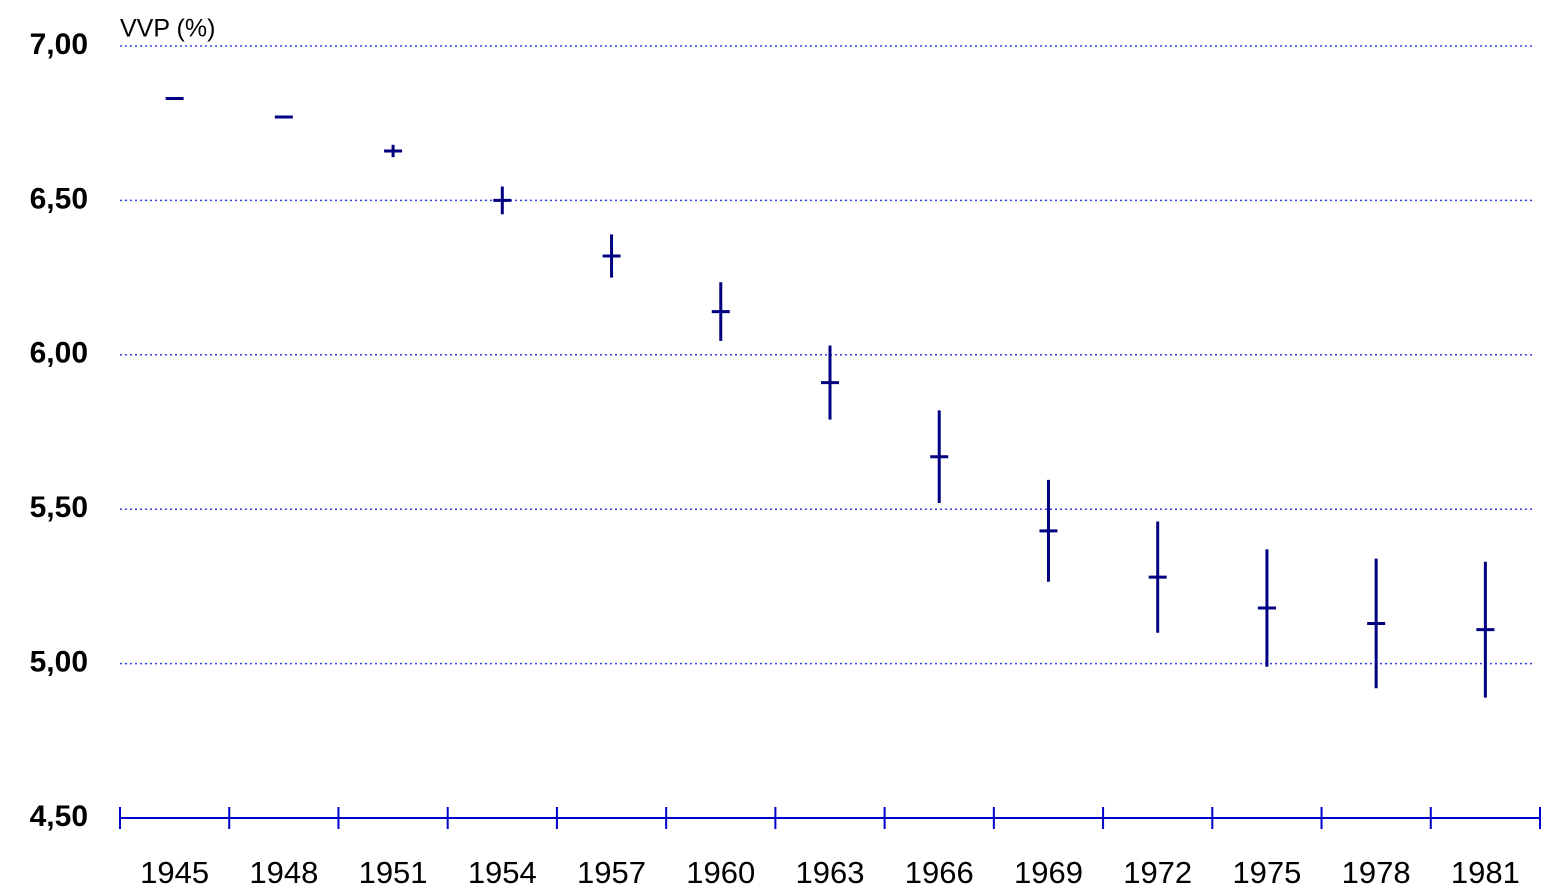  I want to click on x-tick-label: 1951, so click(393, 872).